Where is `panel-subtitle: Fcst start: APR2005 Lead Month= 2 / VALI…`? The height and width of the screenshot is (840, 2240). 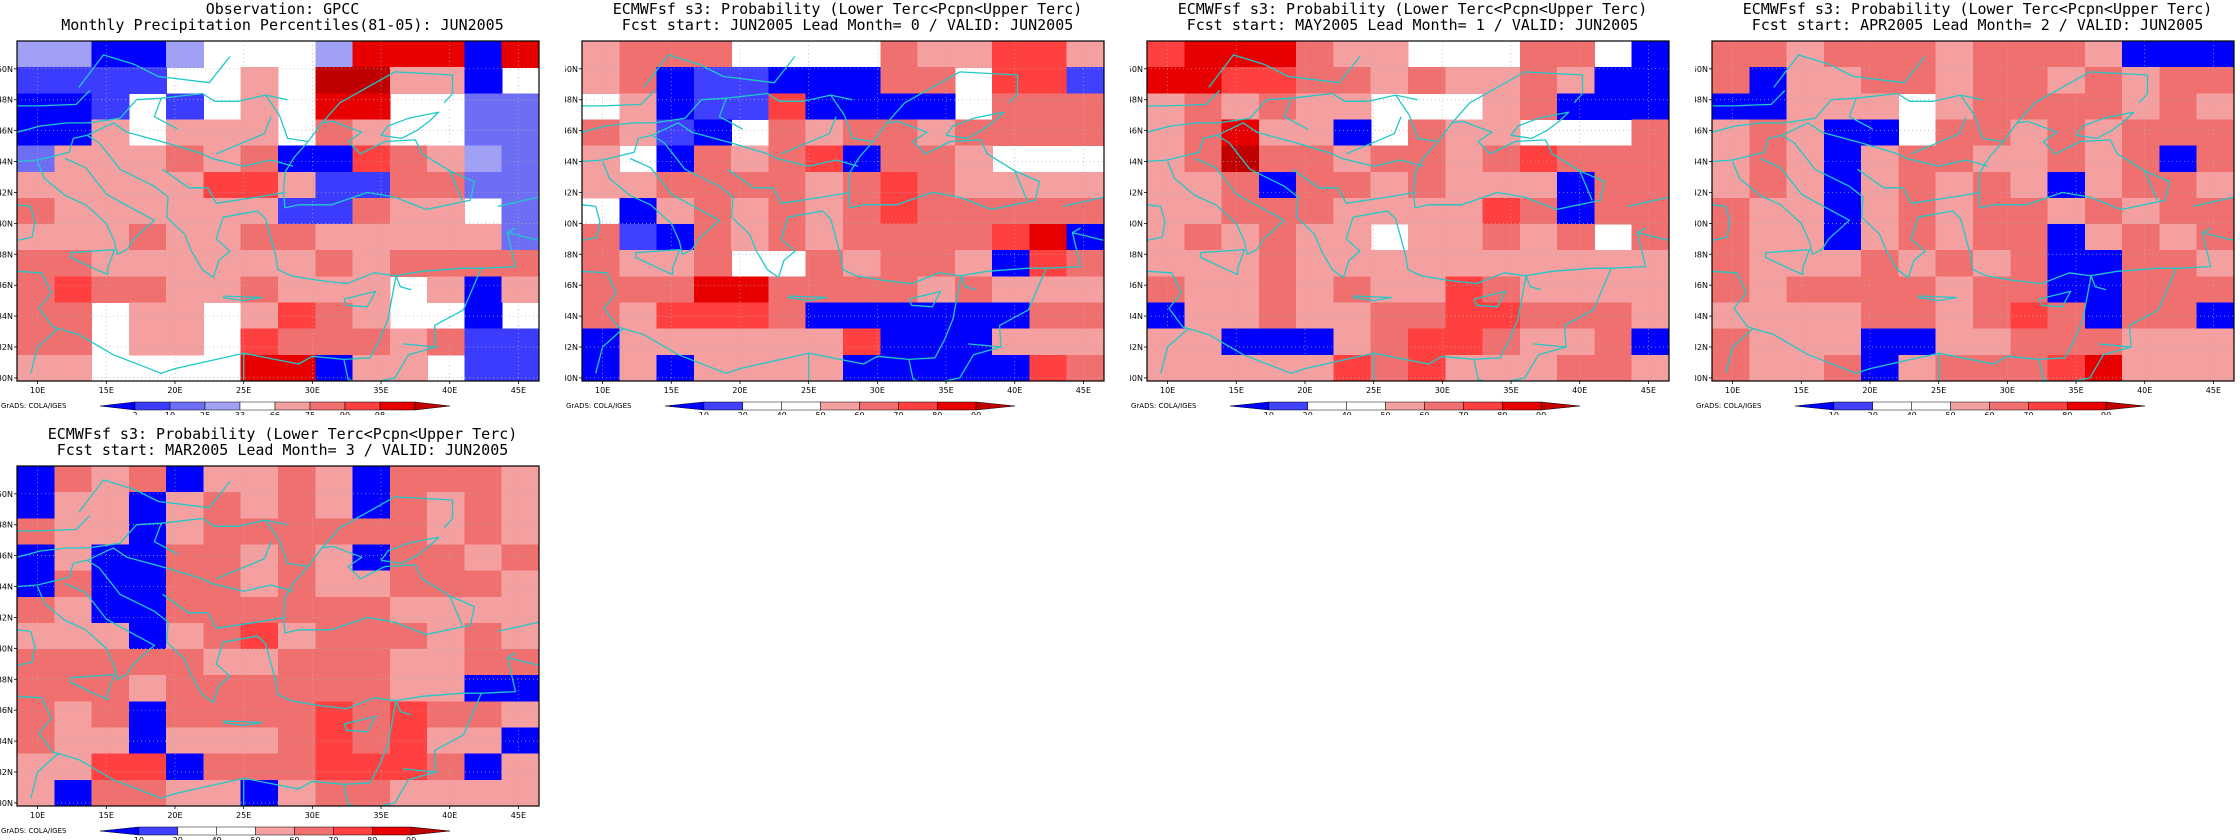 panel-subtitle: Fcst start: APR2005 Lead Month= 2 / VALI… is located at coordinates (1977, 25).